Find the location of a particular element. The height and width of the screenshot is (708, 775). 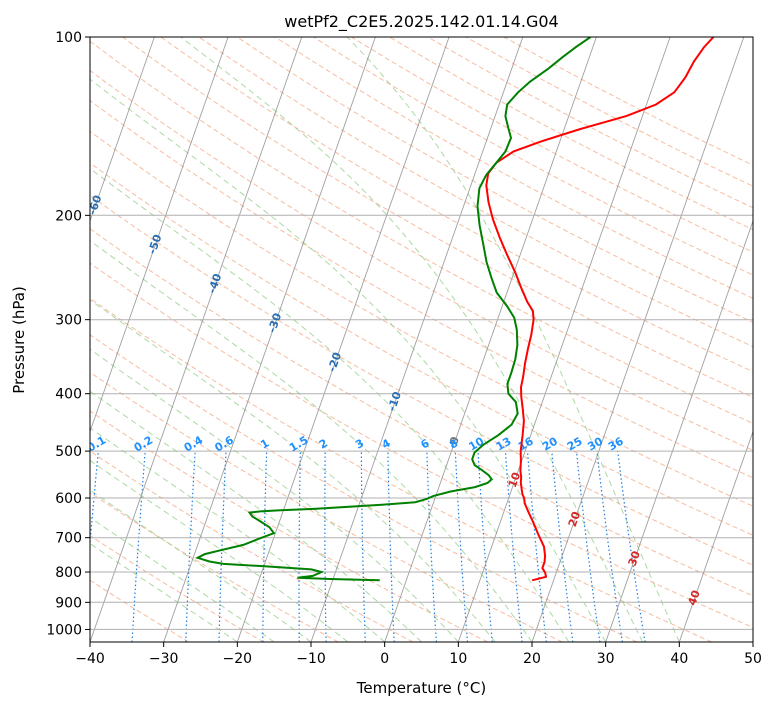

y-tick-label: 1000 is located at coordinates (64, 630).